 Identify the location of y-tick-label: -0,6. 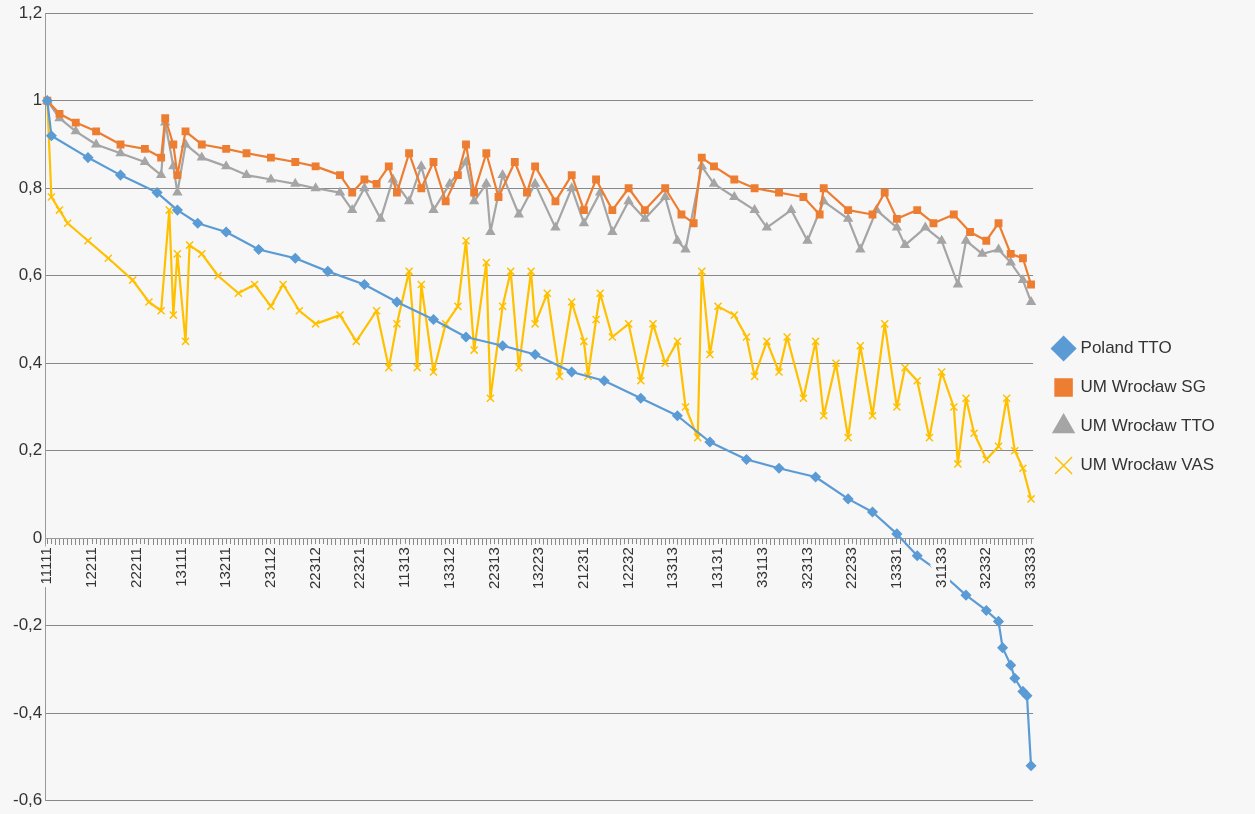
(28, 800).